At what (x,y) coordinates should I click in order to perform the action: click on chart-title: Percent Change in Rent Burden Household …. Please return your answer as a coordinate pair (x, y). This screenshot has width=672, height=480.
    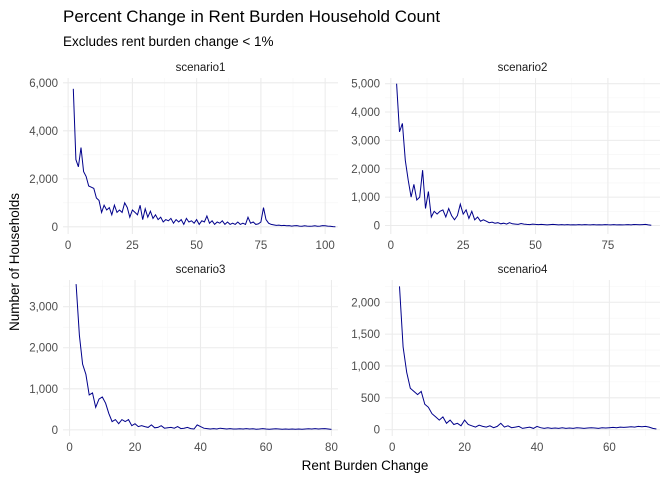
    Looking at the image, I should click on (251, 16).